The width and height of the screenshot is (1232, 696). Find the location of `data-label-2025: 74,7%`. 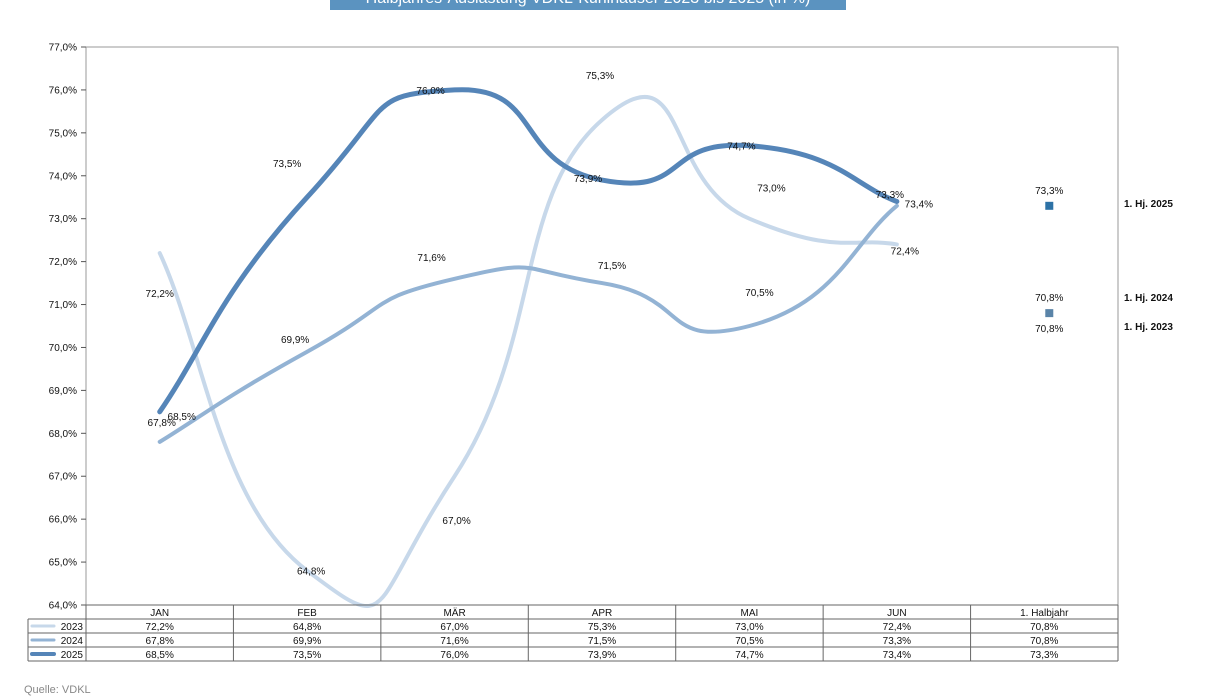

data-label-2025: 74,7% is located at coordinates (741, 147).